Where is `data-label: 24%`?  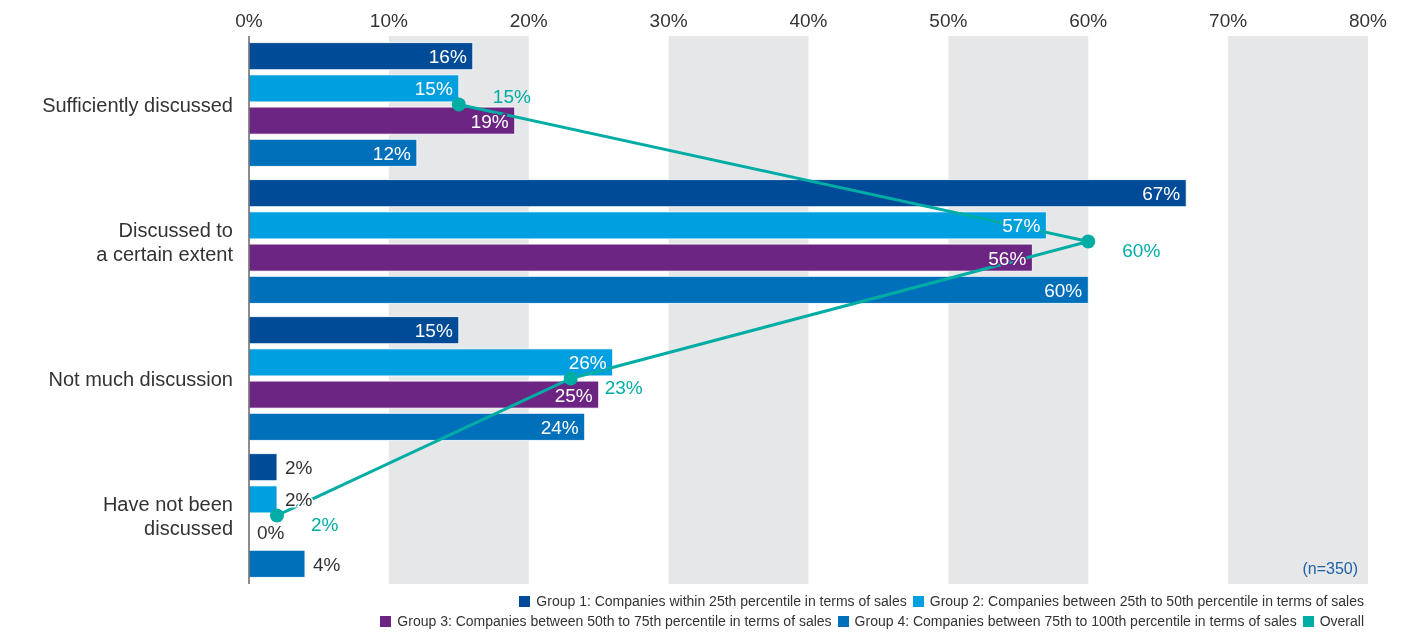
data-label: 24% is located at coordinates (559, 427).